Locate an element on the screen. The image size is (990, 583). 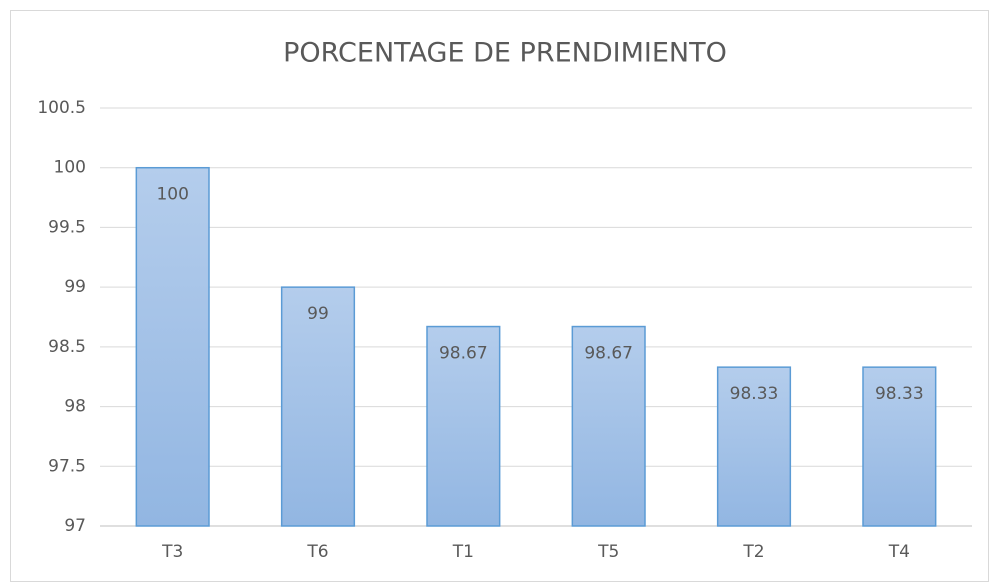
y-tick-label: 97 is located at coordinates (75, 526).